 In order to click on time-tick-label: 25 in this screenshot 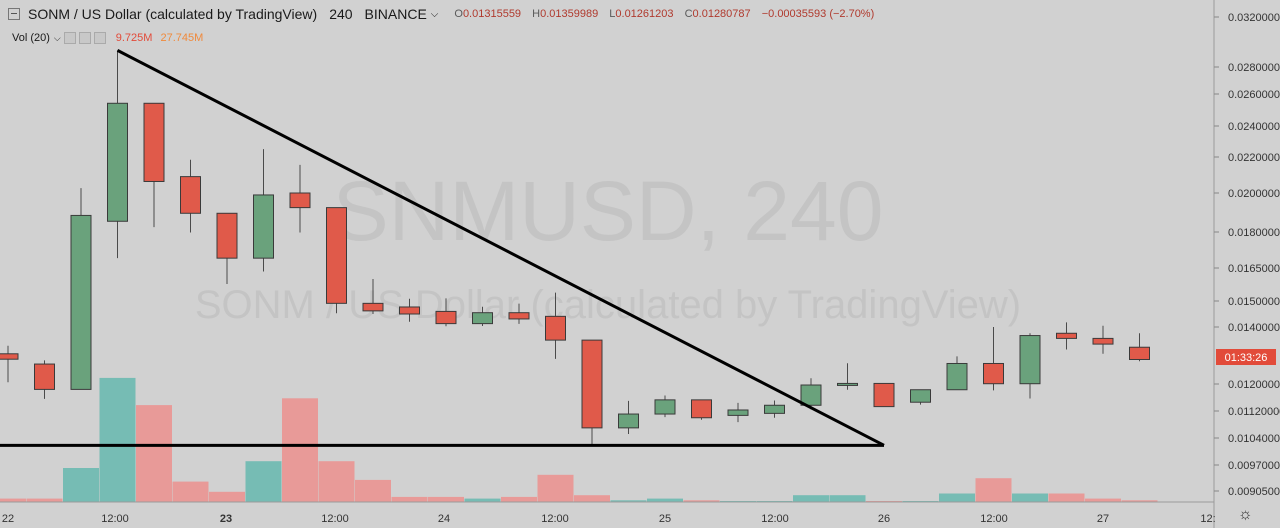, I will do `click(665, 519)`.